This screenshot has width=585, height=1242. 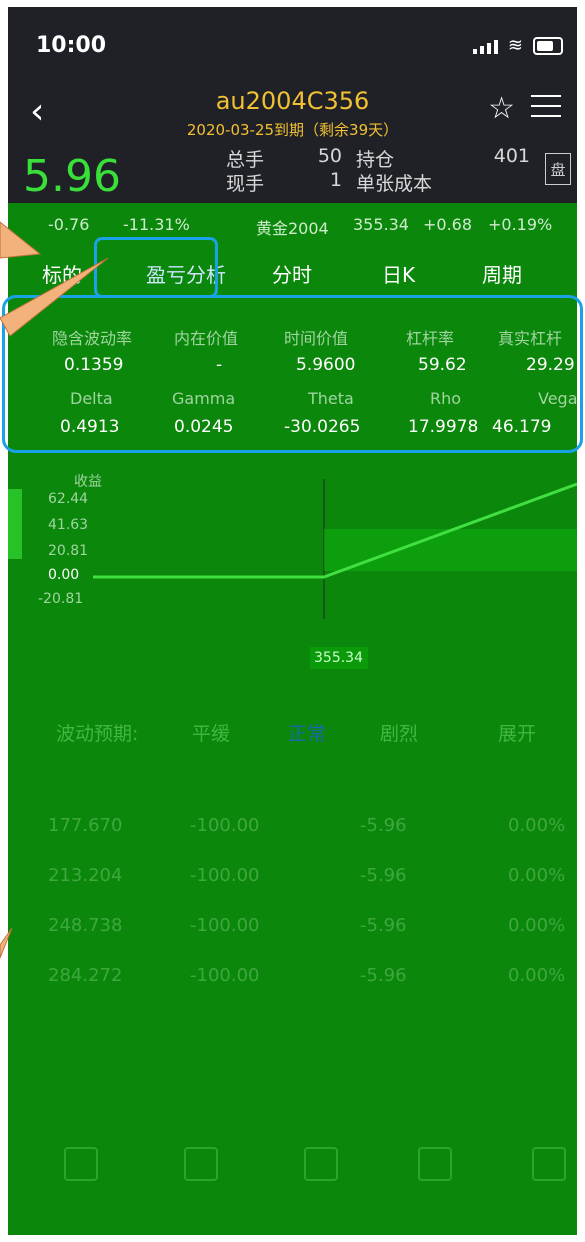 What do you see at coordinates (517, 734) in the screenshot?
I see `wave-expand: 展开` at bounding box center [517, 734].